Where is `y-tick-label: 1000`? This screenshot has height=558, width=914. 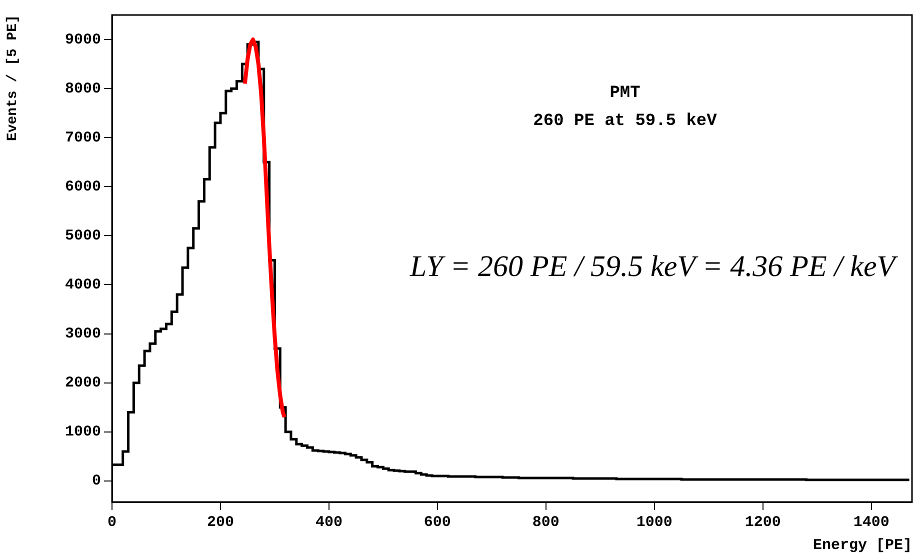 y-tick-label: 1000 is located at coordinates (82, 432).